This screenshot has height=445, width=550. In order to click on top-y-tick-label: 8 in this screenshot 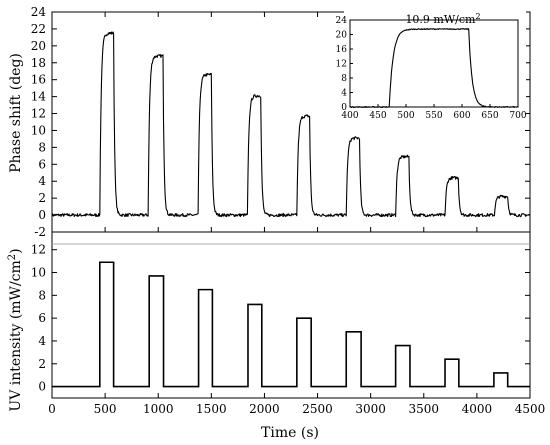, I will do `click(42, 147)`.